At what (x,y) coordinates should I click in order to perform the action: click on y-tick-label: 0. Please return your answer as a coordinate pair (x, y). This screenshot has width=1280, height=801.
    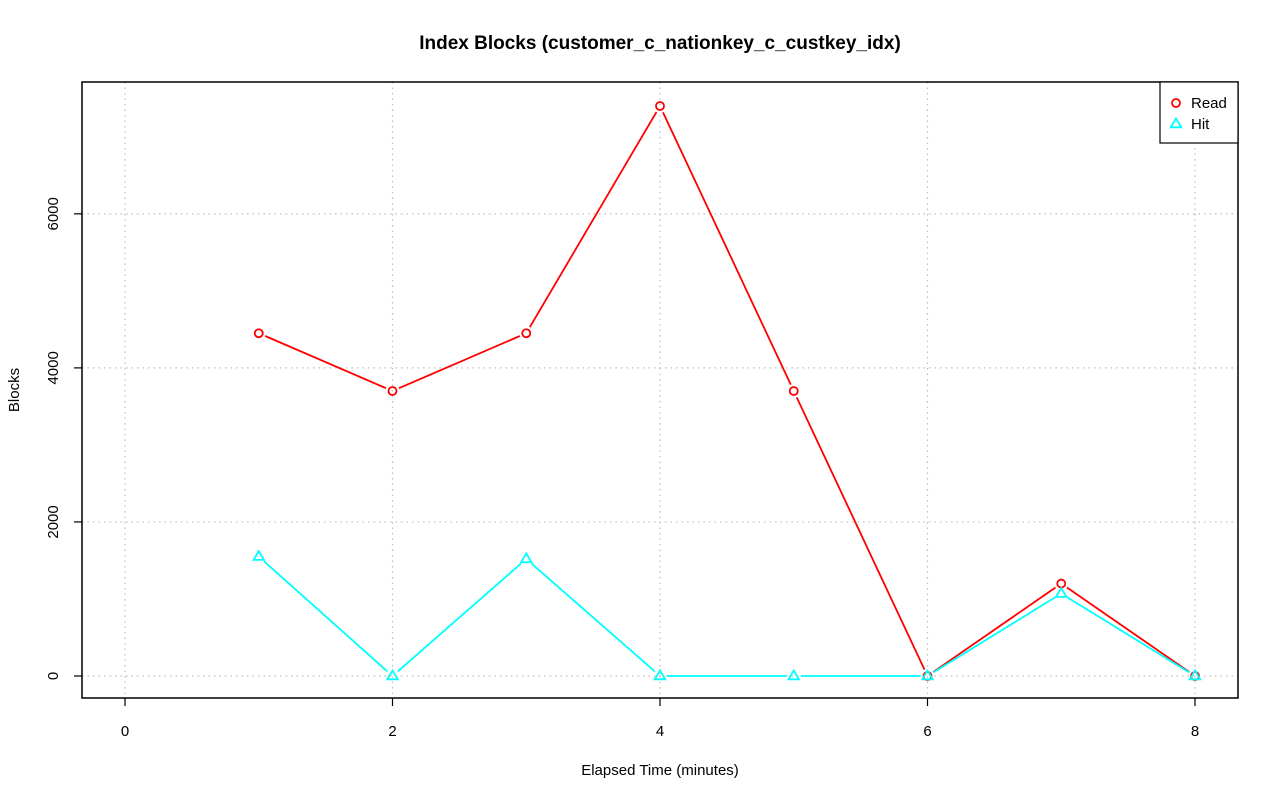
    Looking at the image, I should click on (53, 676).